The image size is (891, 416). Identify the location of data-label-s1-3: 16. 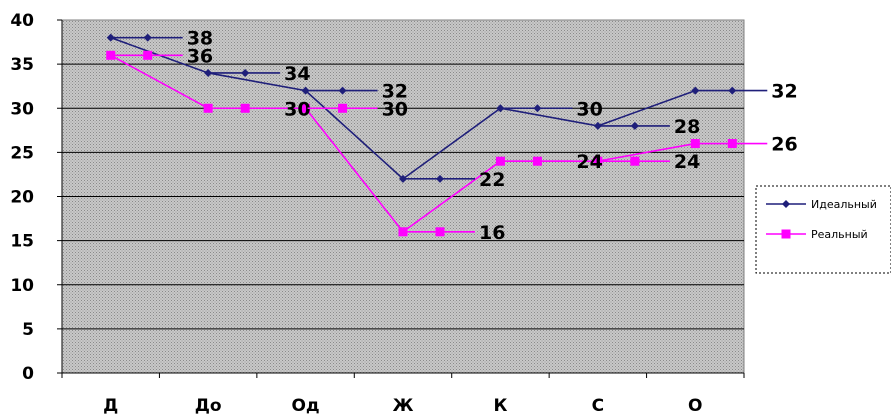
(492, 233).